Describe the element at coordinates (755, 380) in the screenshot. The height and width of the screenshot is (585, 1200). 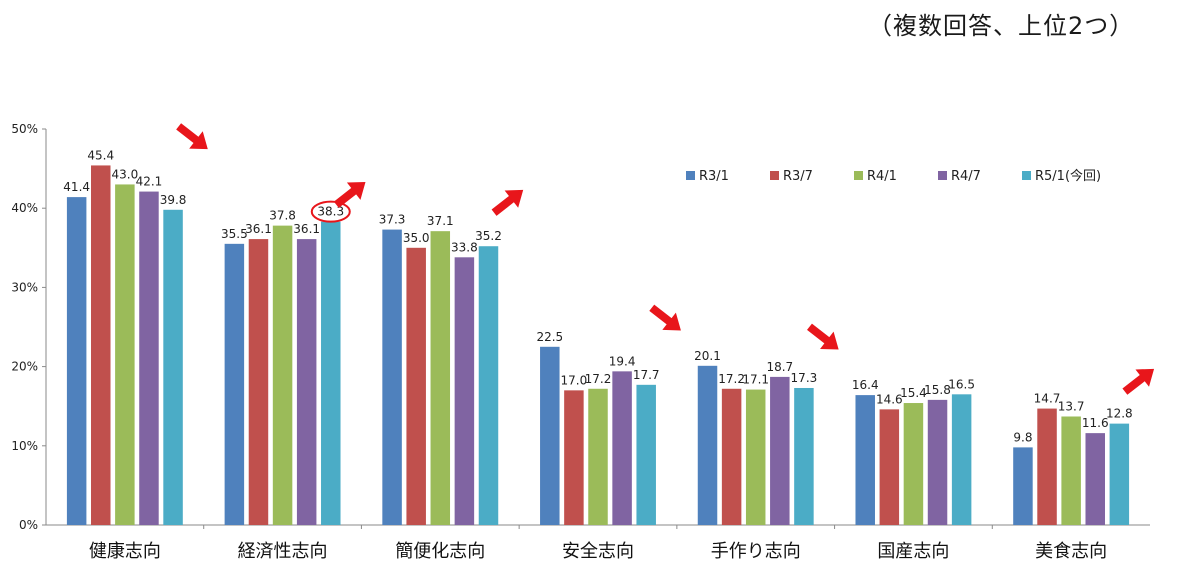
I see `data-label: 17.1` at that location.